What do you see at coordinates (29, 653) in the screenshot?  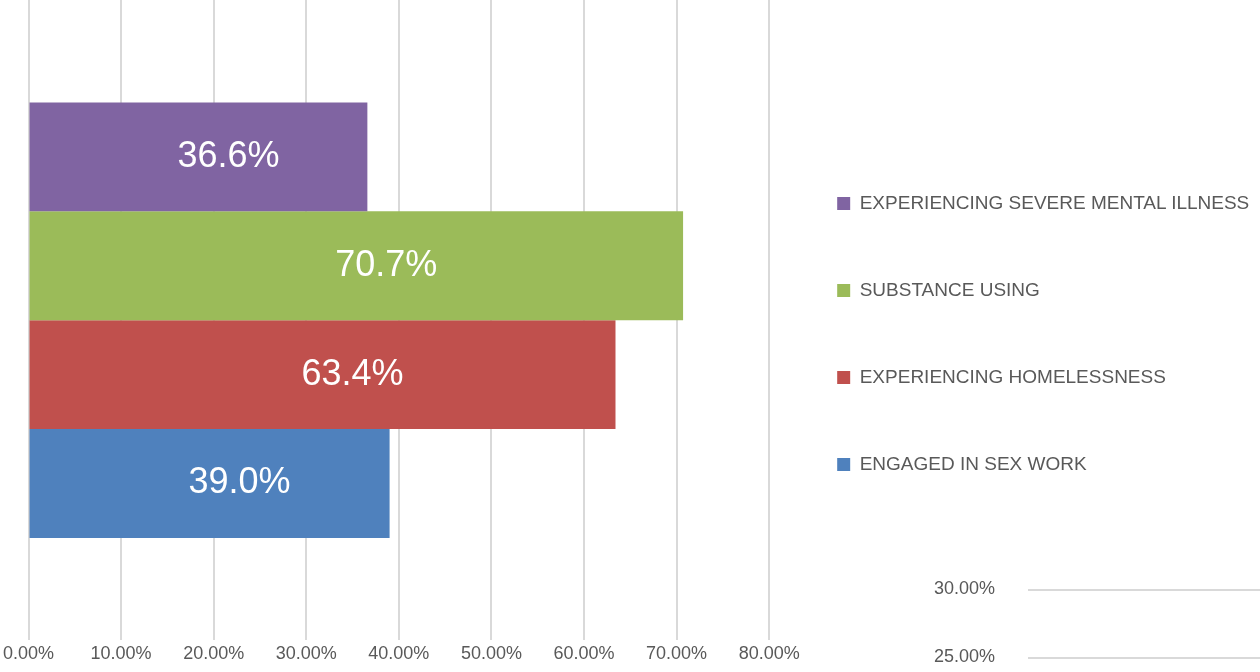 I see `x-tick-label: 0.00%` at bounding box center [29, 653].